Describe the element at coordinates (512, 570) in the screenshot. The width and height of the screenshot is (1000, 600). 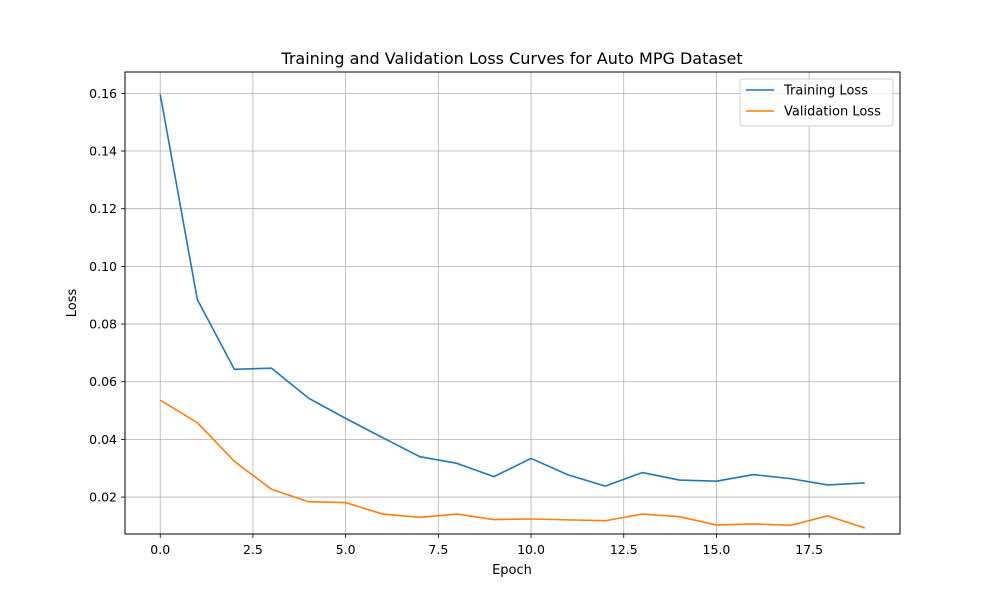
I see `x-axis-label: Epoch` at that location.